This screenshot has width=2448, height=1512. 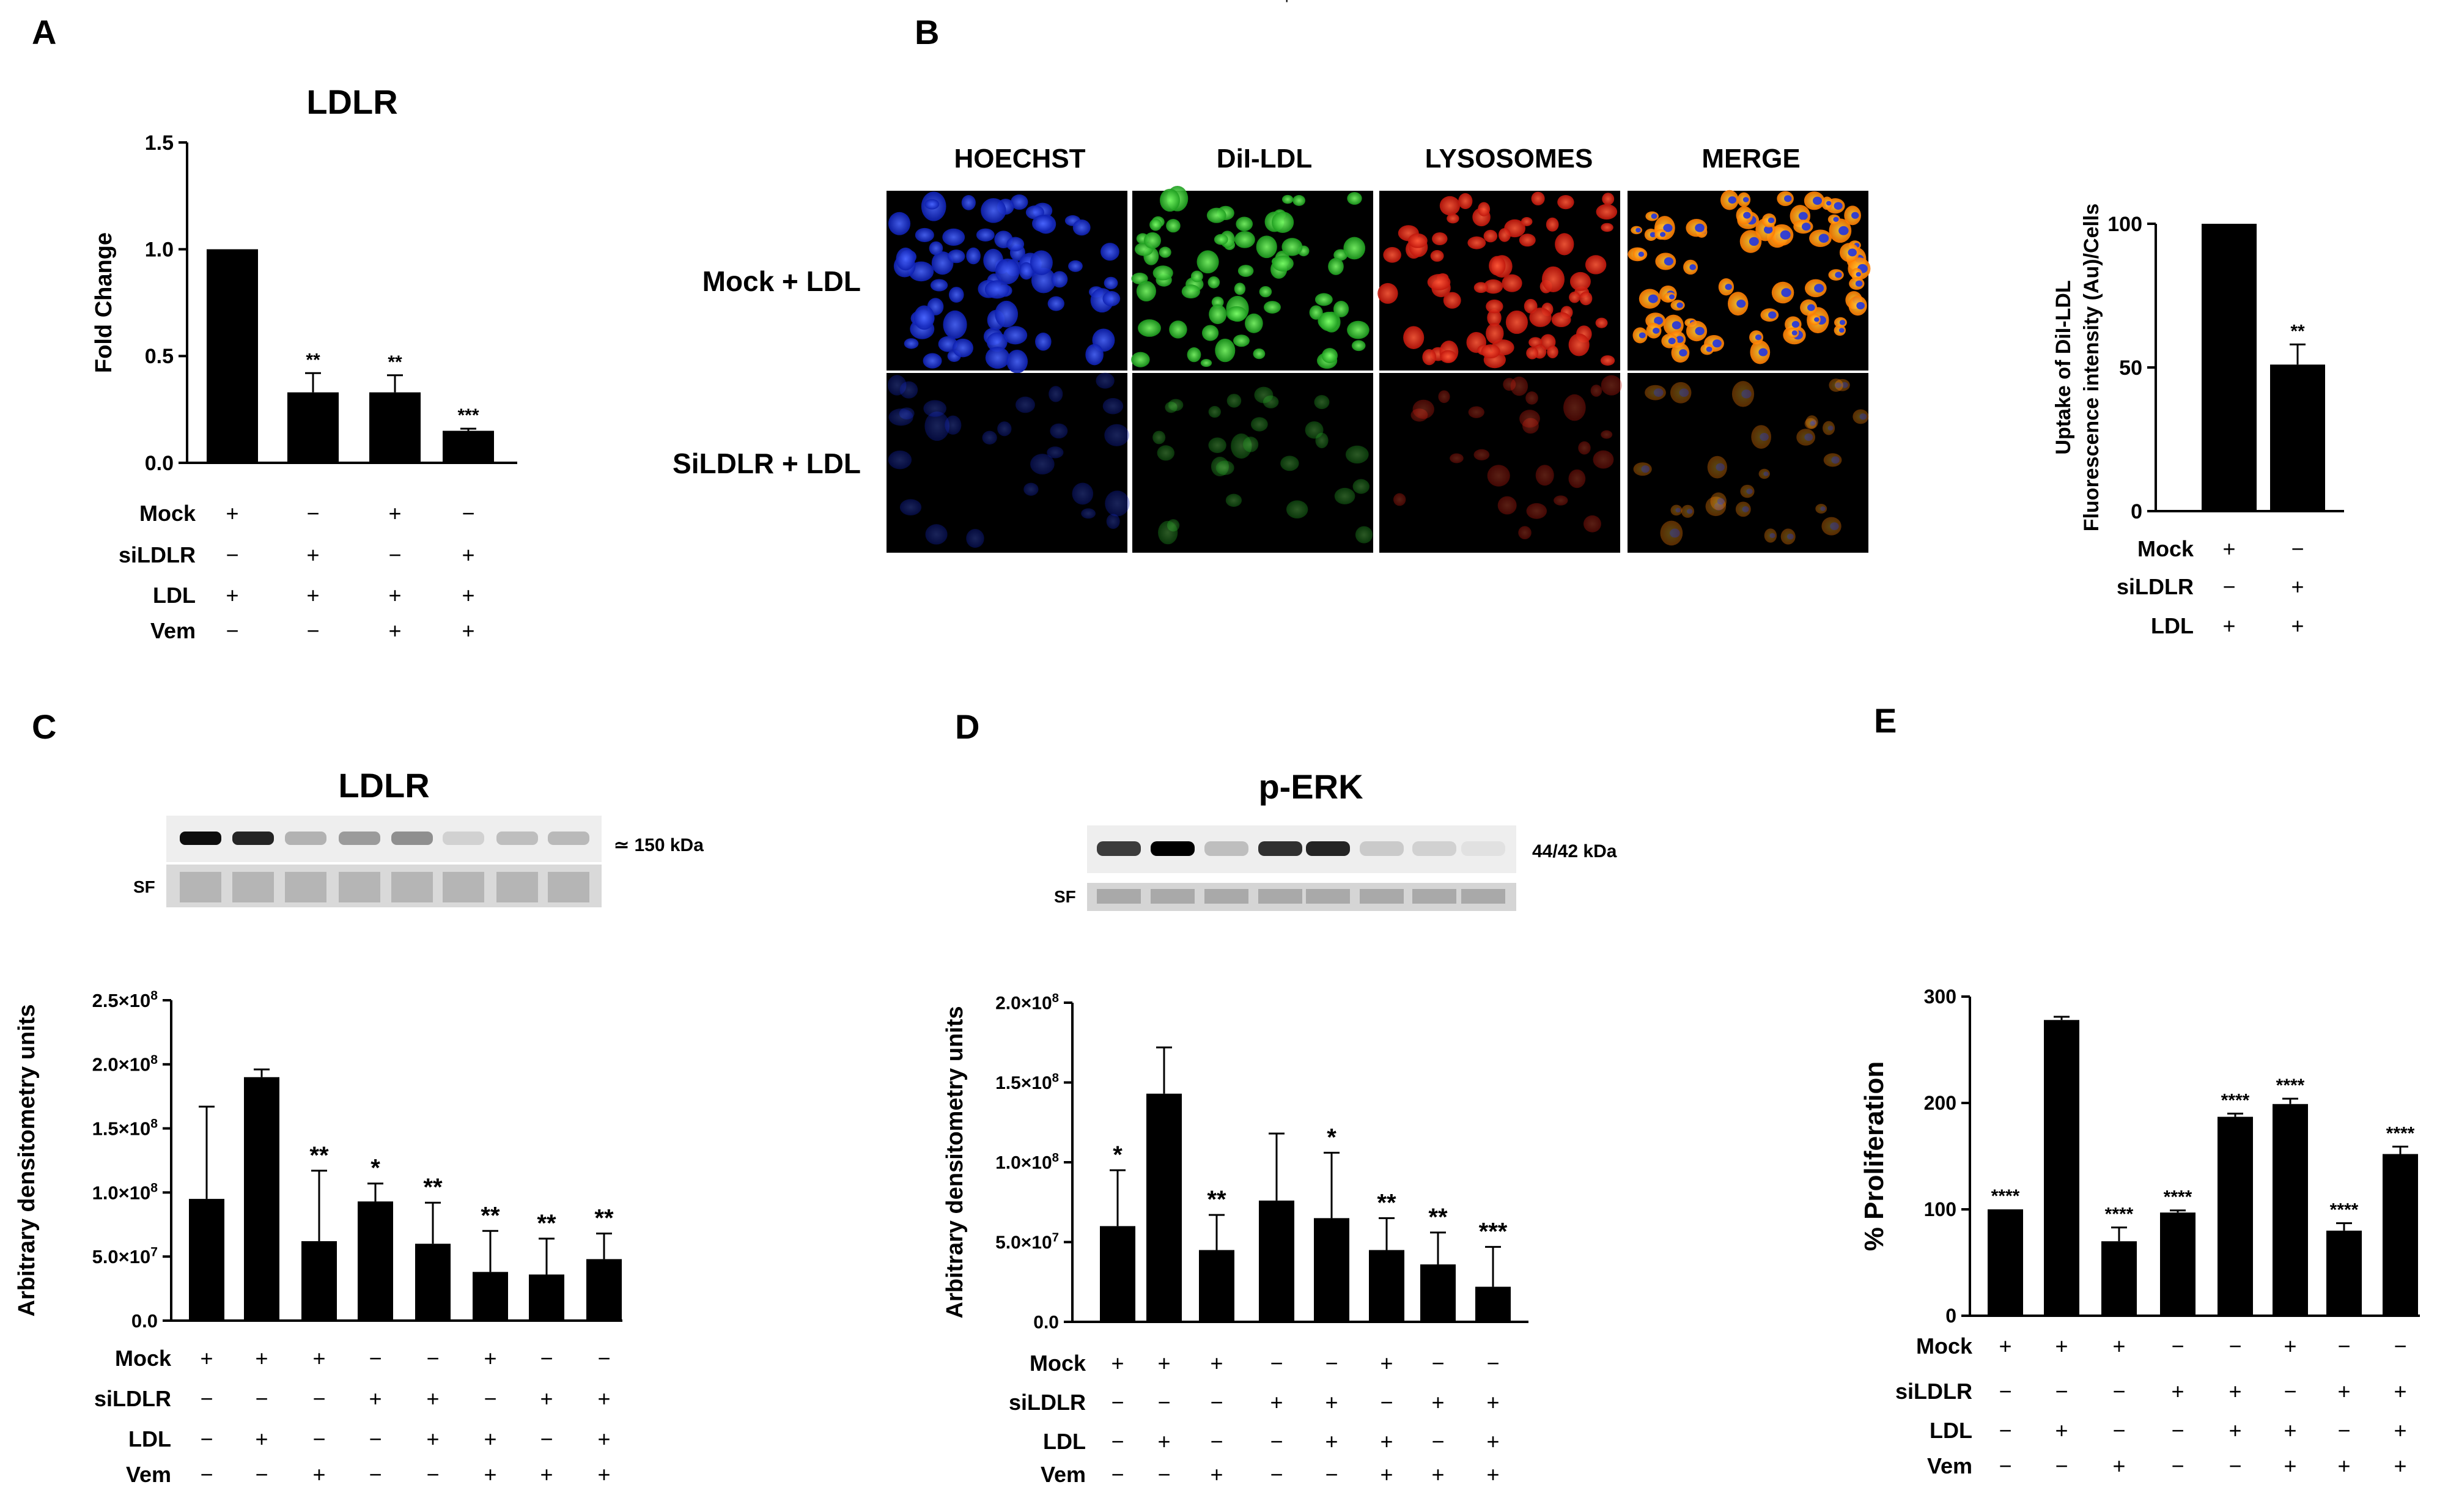 I want to click on panel-label-d: D, so click(x=967, y=726).